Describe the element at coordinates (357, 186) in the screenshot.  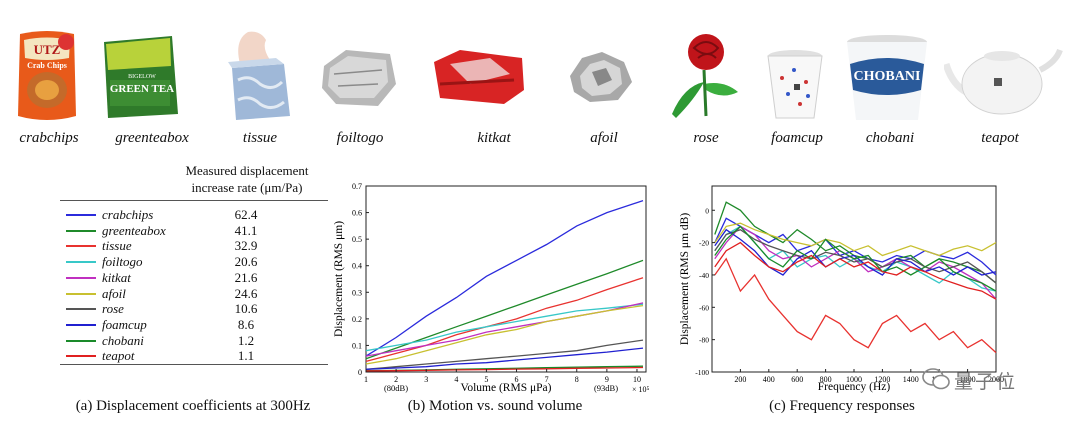
I see `chart-b-ytick-label: 0.7` at that location.